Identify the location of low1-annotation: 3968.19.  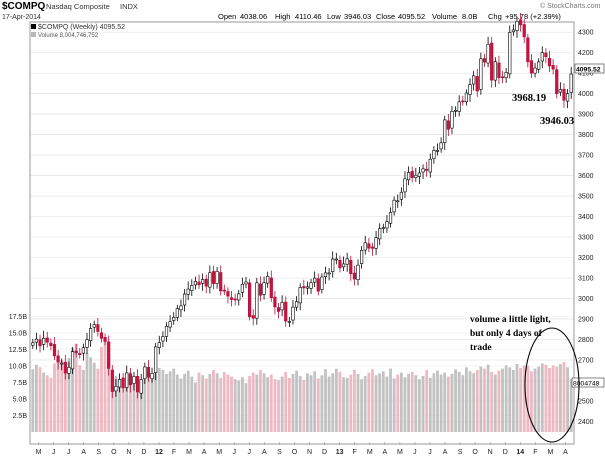
(529, 98).